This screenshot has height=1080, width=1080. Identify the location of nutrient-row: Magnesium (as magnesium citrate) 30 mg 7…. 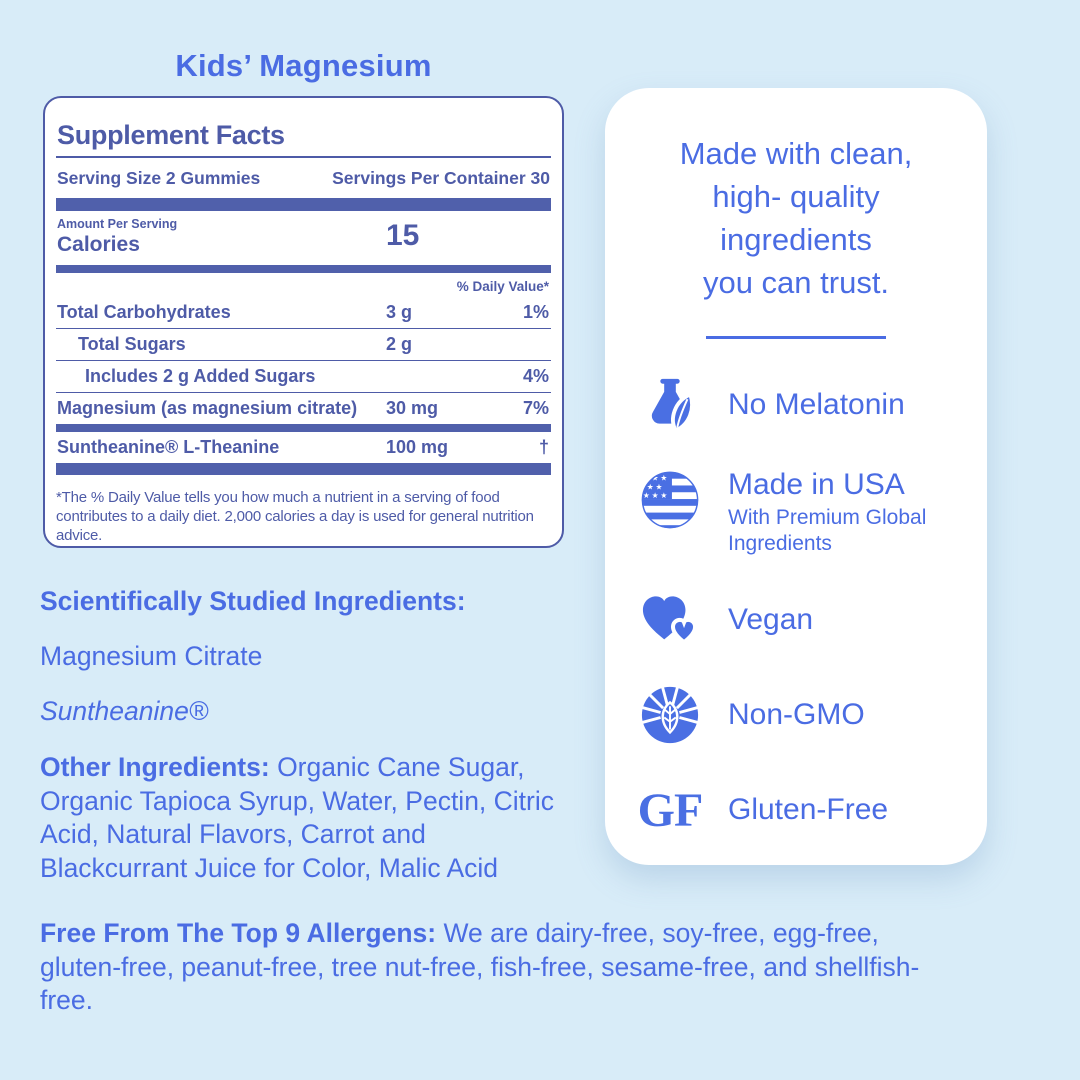
(303, 408).